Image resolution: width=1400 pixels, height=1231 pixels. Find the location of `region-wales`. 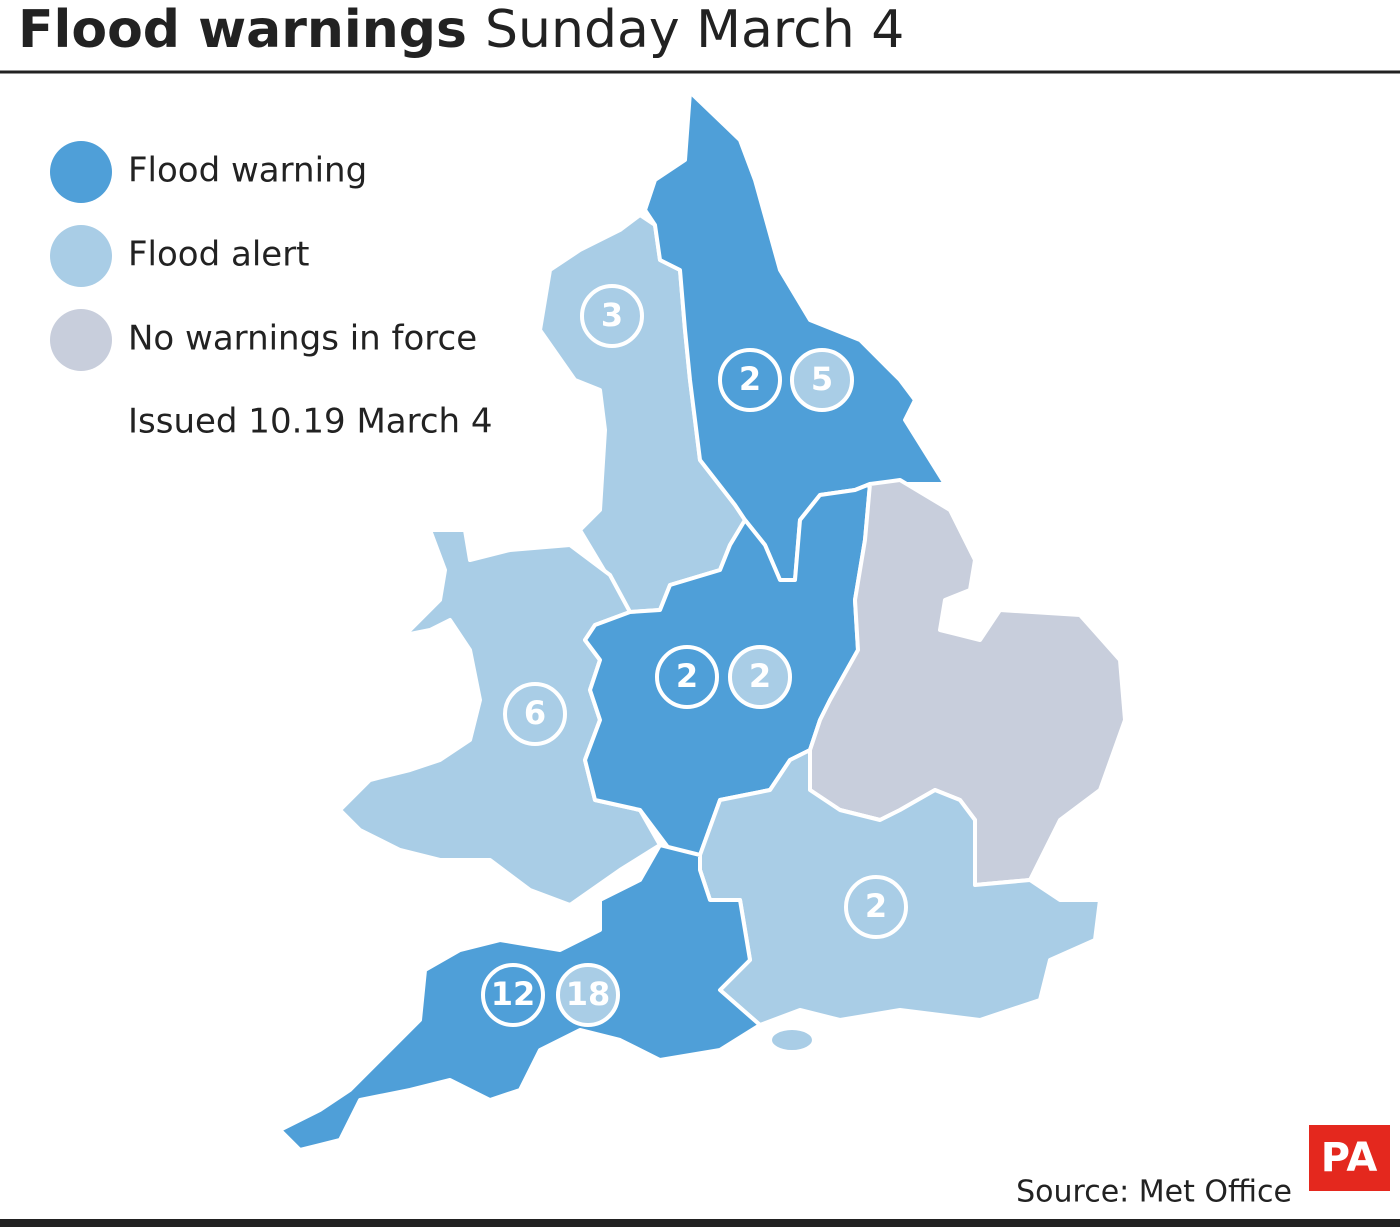

region-wales is located at coordinates (500, 717).